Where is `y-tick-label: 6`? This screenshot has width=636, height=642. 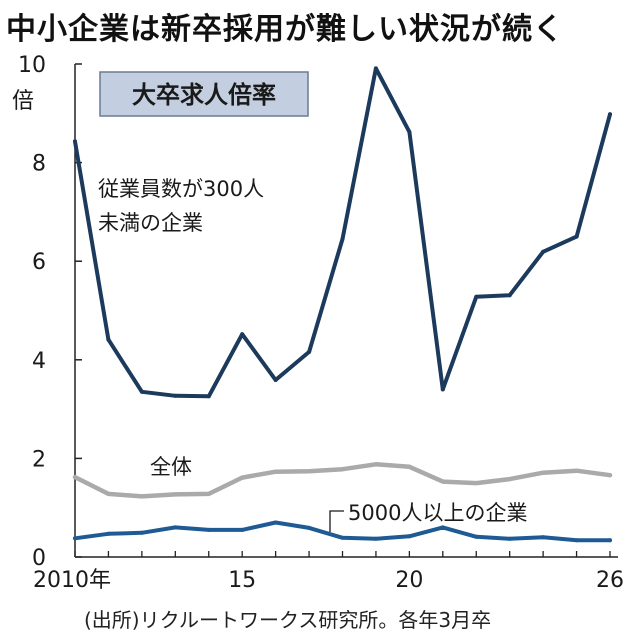
y-tick-label: 6 is located at coordinates (39, 262).